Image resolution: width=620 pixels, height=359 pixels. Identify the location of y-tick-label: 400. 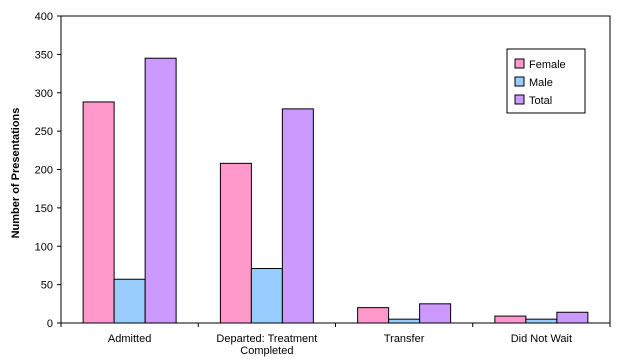
(44, 17).